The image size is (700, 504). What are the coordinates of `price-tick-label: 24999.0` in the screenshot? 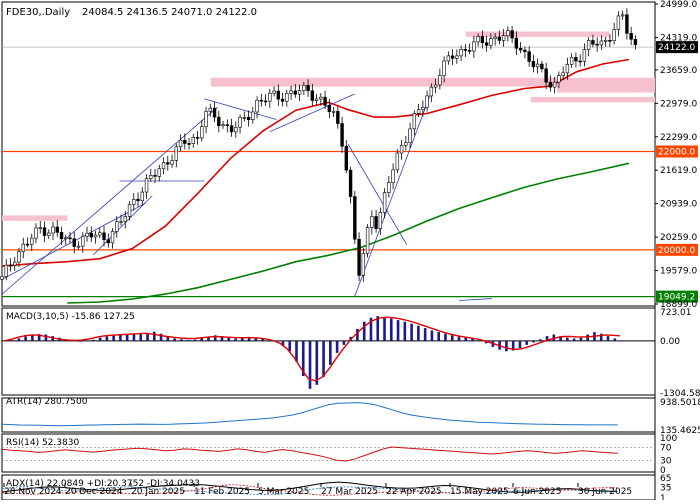 It's located at (678, 5).